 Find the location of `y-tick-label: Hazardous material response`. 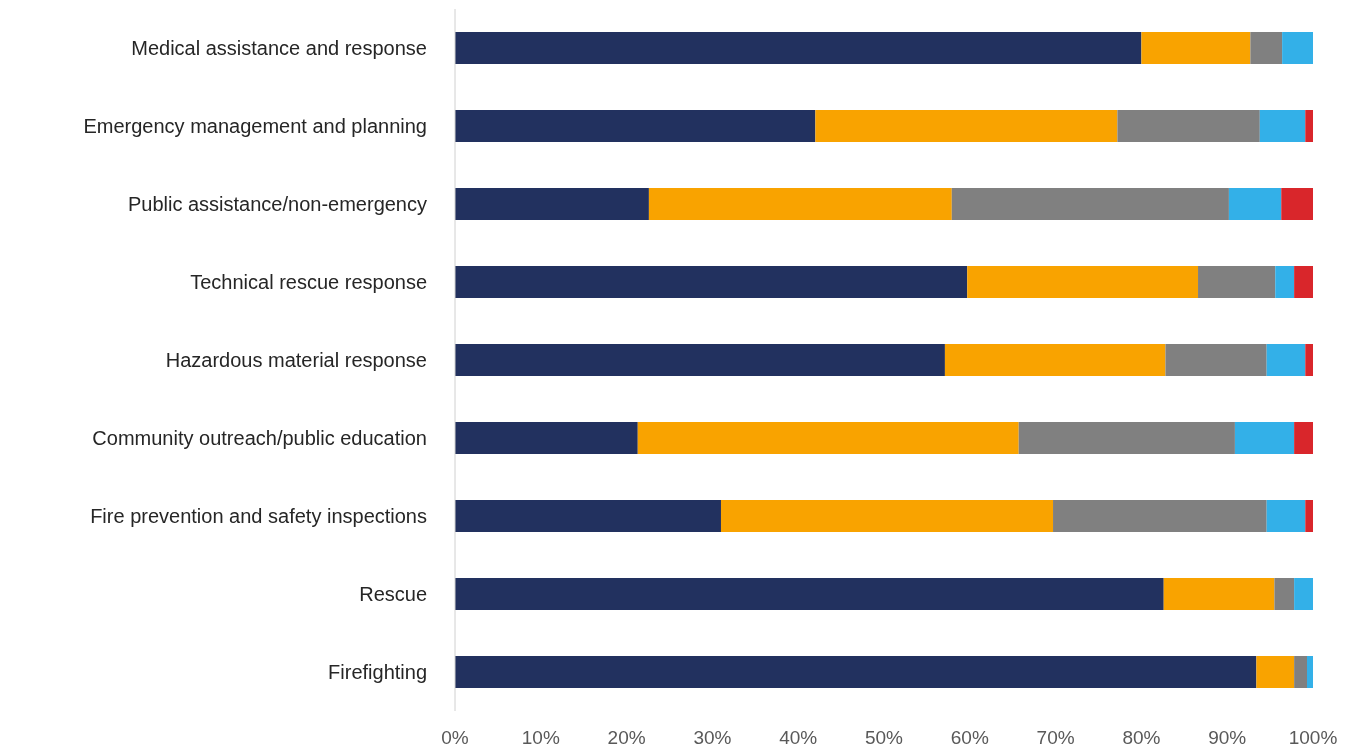

y-tick-label: Hazardous material response is located at coordinates (296, 360).